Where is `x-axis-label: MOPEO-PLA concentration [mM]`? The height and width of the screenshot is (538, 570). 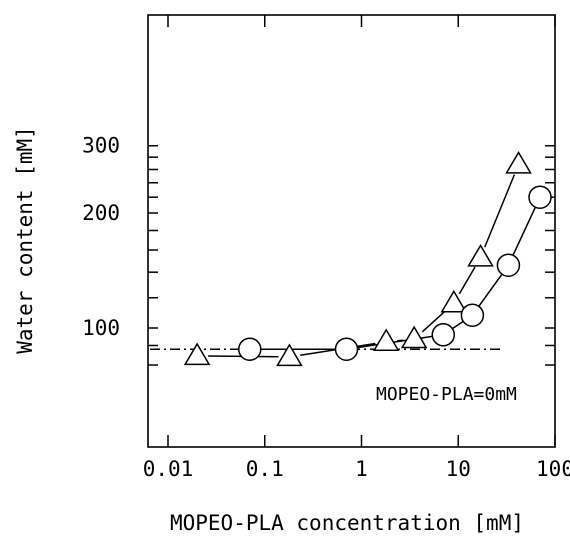 x-axis-label: MOPEO-PLA concentration [mM] is located at coordinates (347, 523).